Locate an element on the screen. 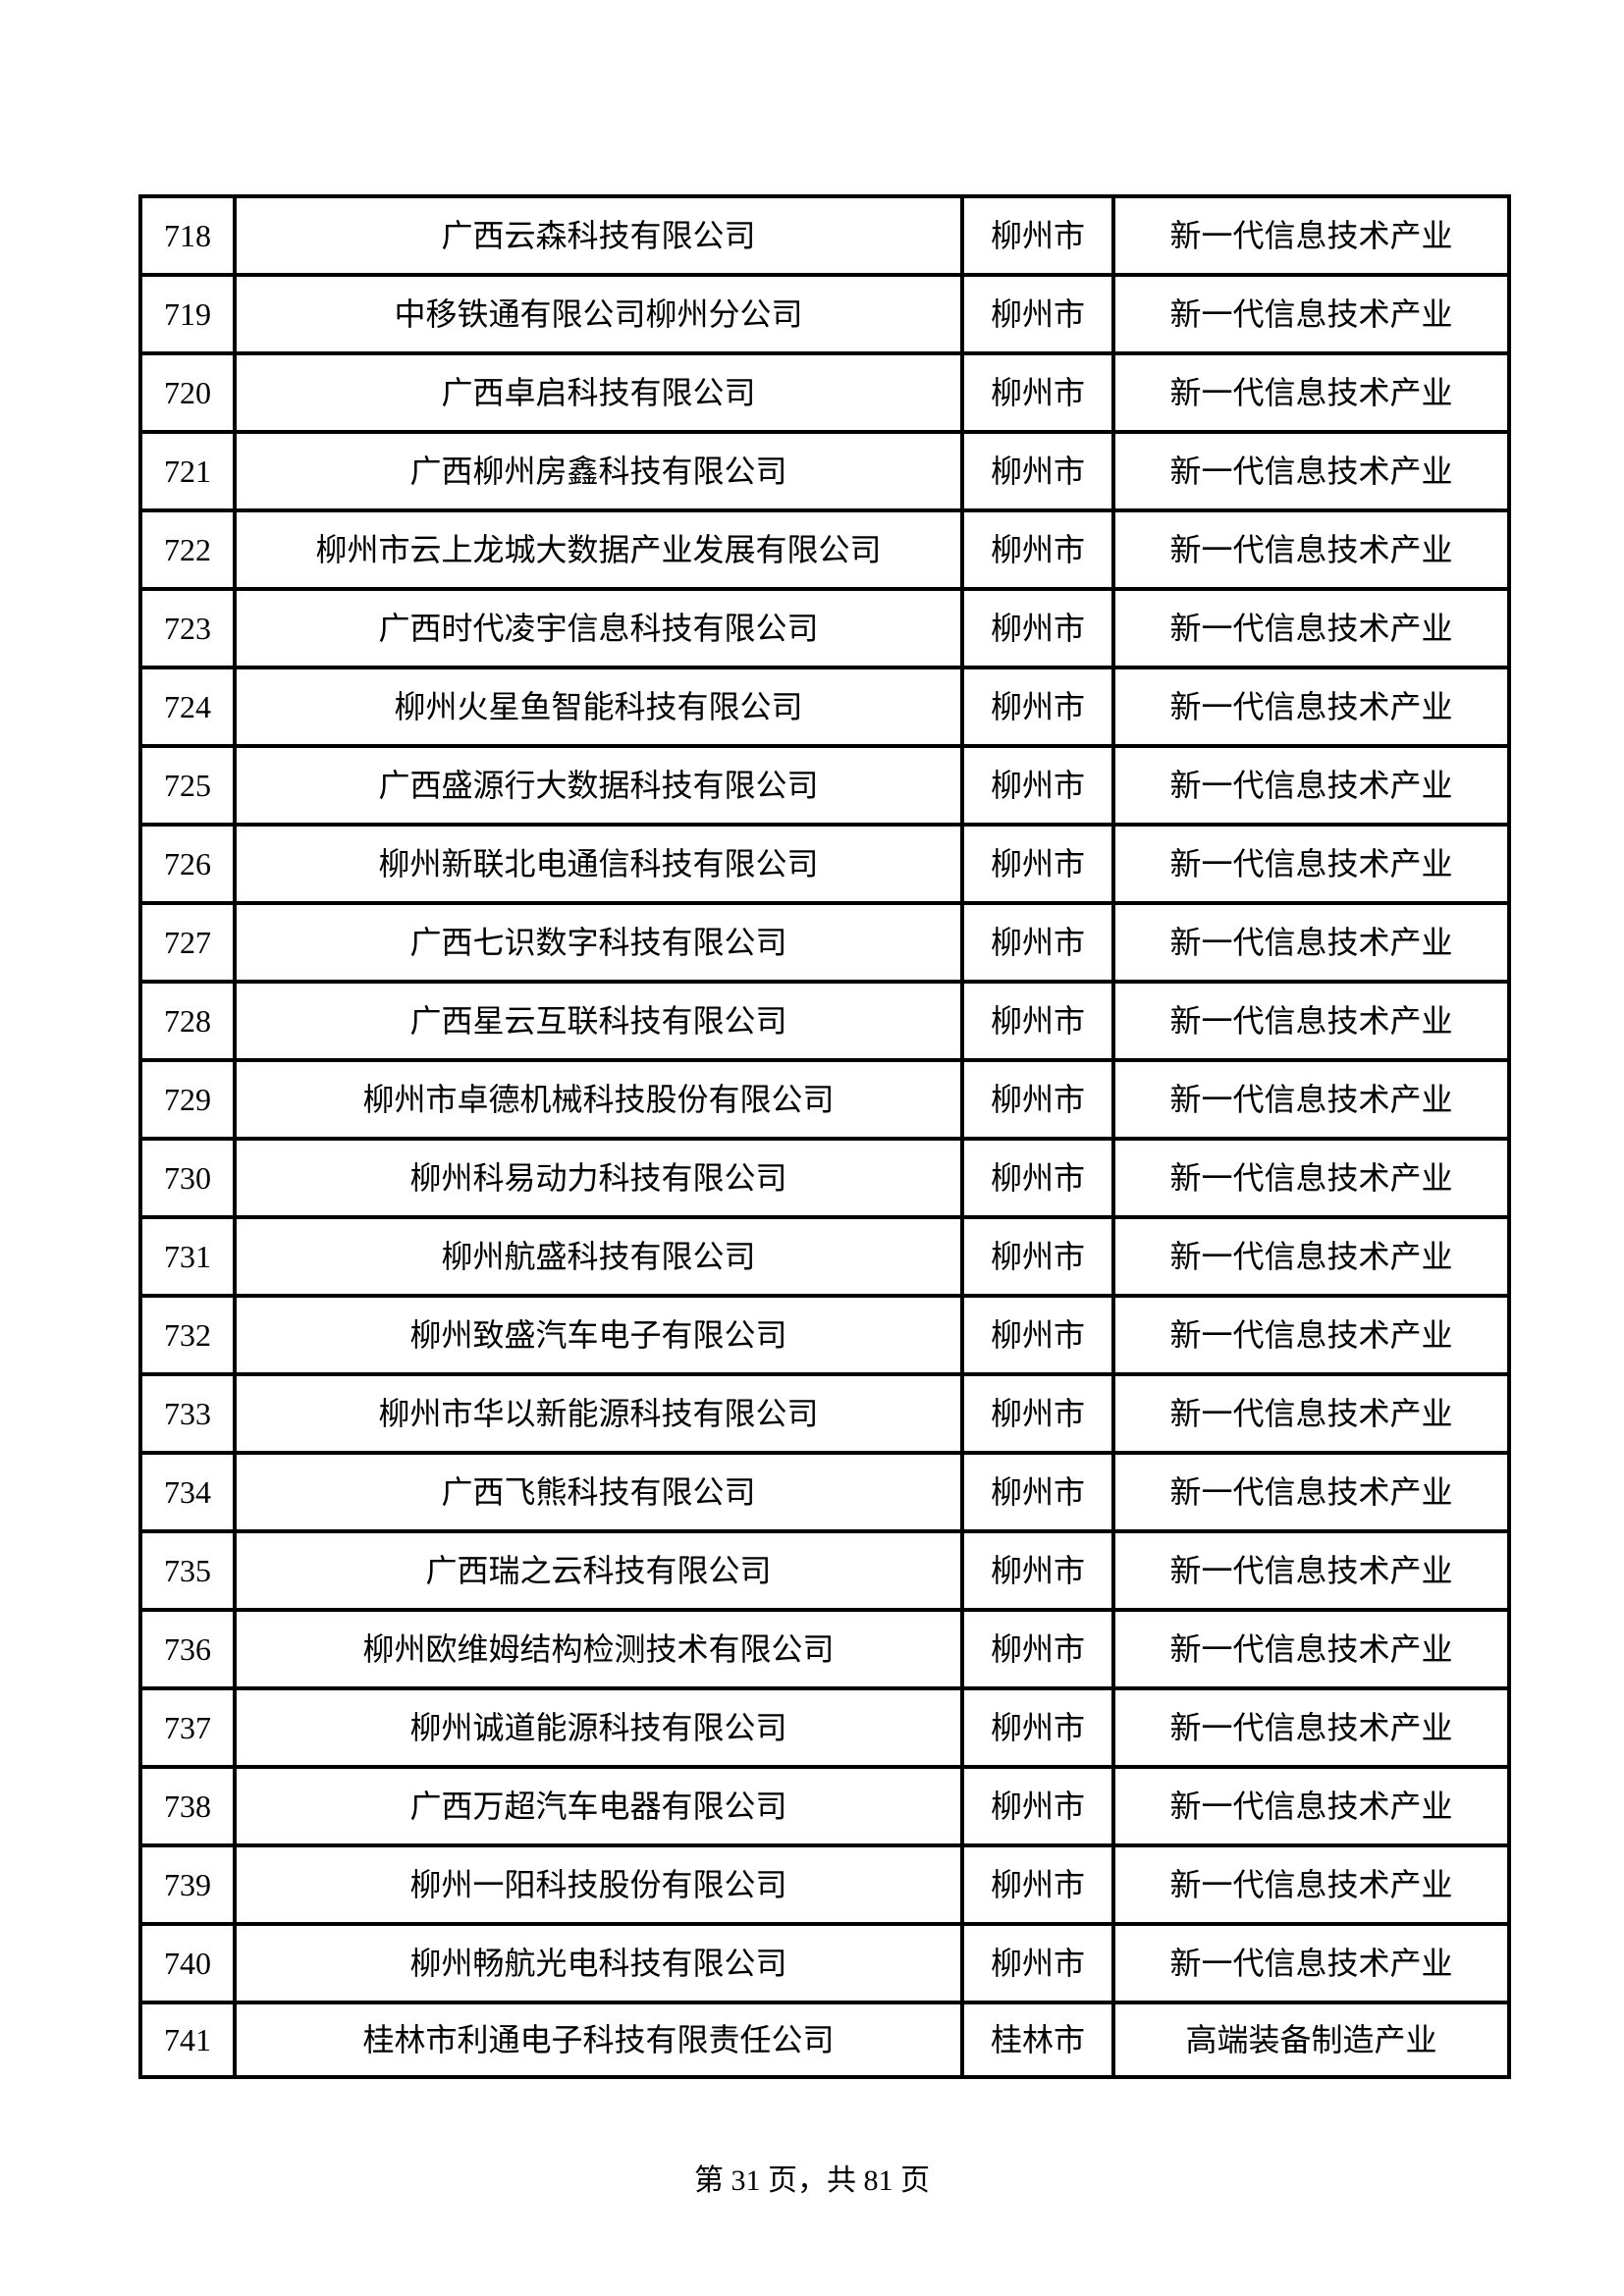 The height and width of the screenshot is (2296, 1624). table-row: 731 柳州航盛科技有限公司 柳州市 新一代信息技术产业 is located at coordinates (824, 1256).